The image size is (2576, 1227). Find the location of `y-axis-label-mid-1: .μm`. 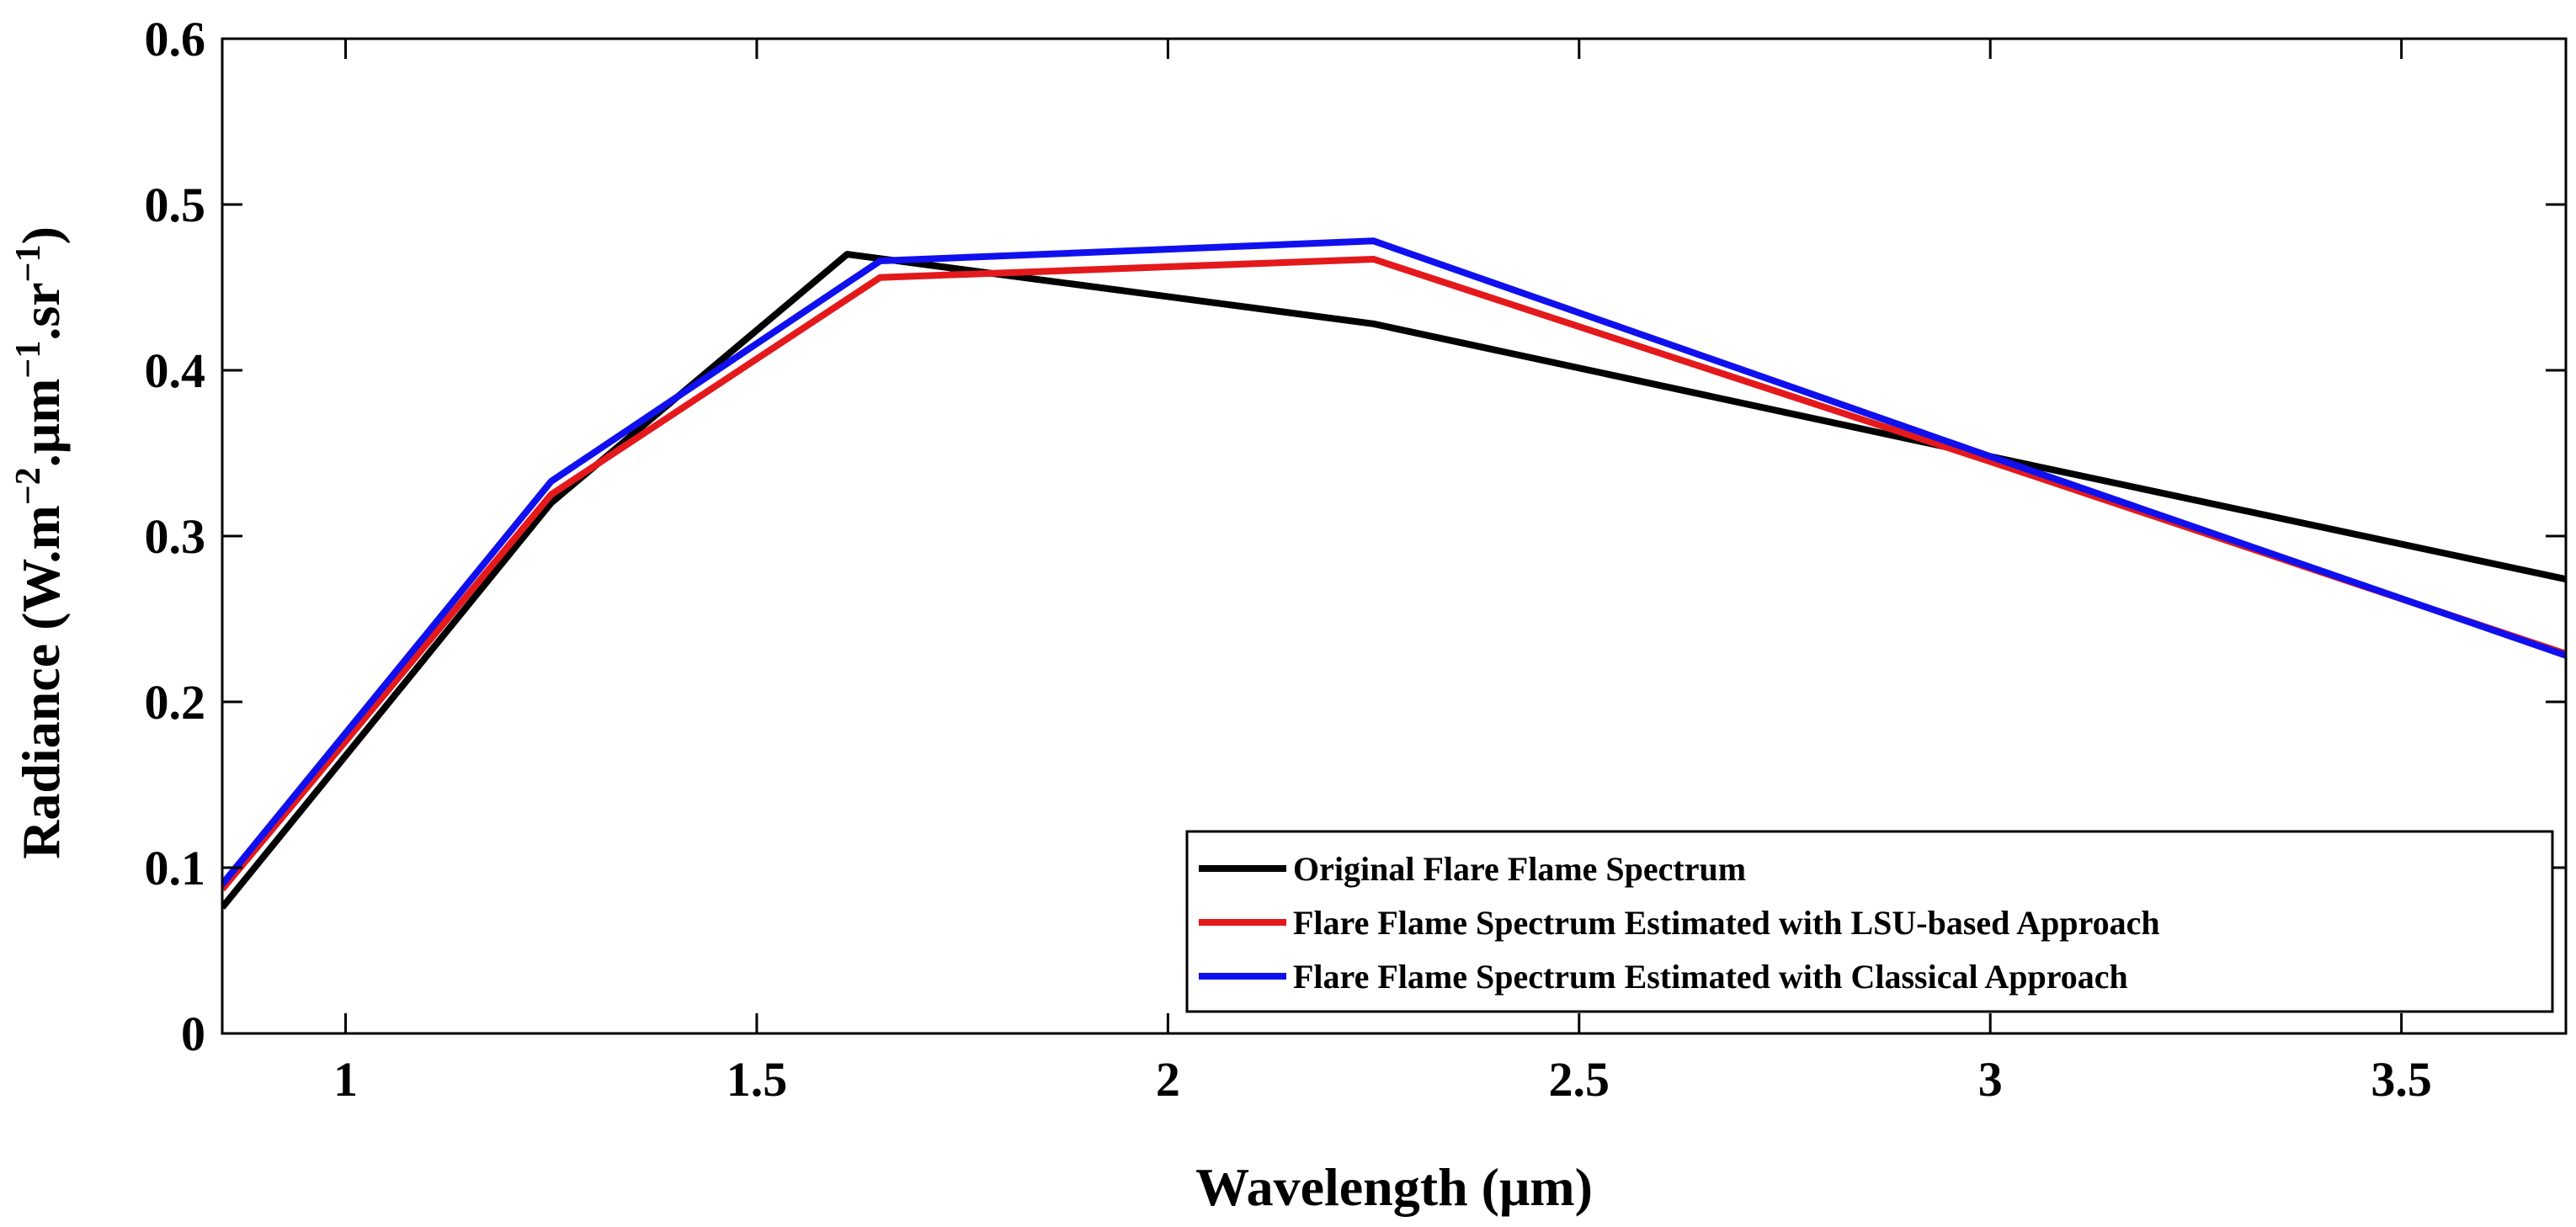

y-axis-label-mid-1: .μm is located at coordinates (41, 423).